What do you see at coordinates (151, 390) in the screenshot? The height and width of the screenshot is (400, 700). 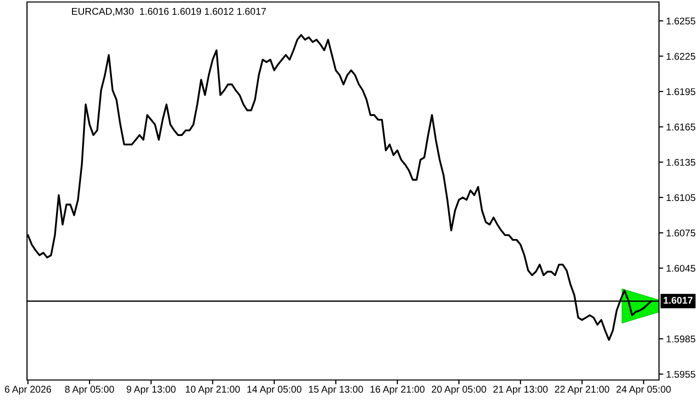 I see `x-tick-label: 9 Apr 13:00` at bounding box center [151, 390].